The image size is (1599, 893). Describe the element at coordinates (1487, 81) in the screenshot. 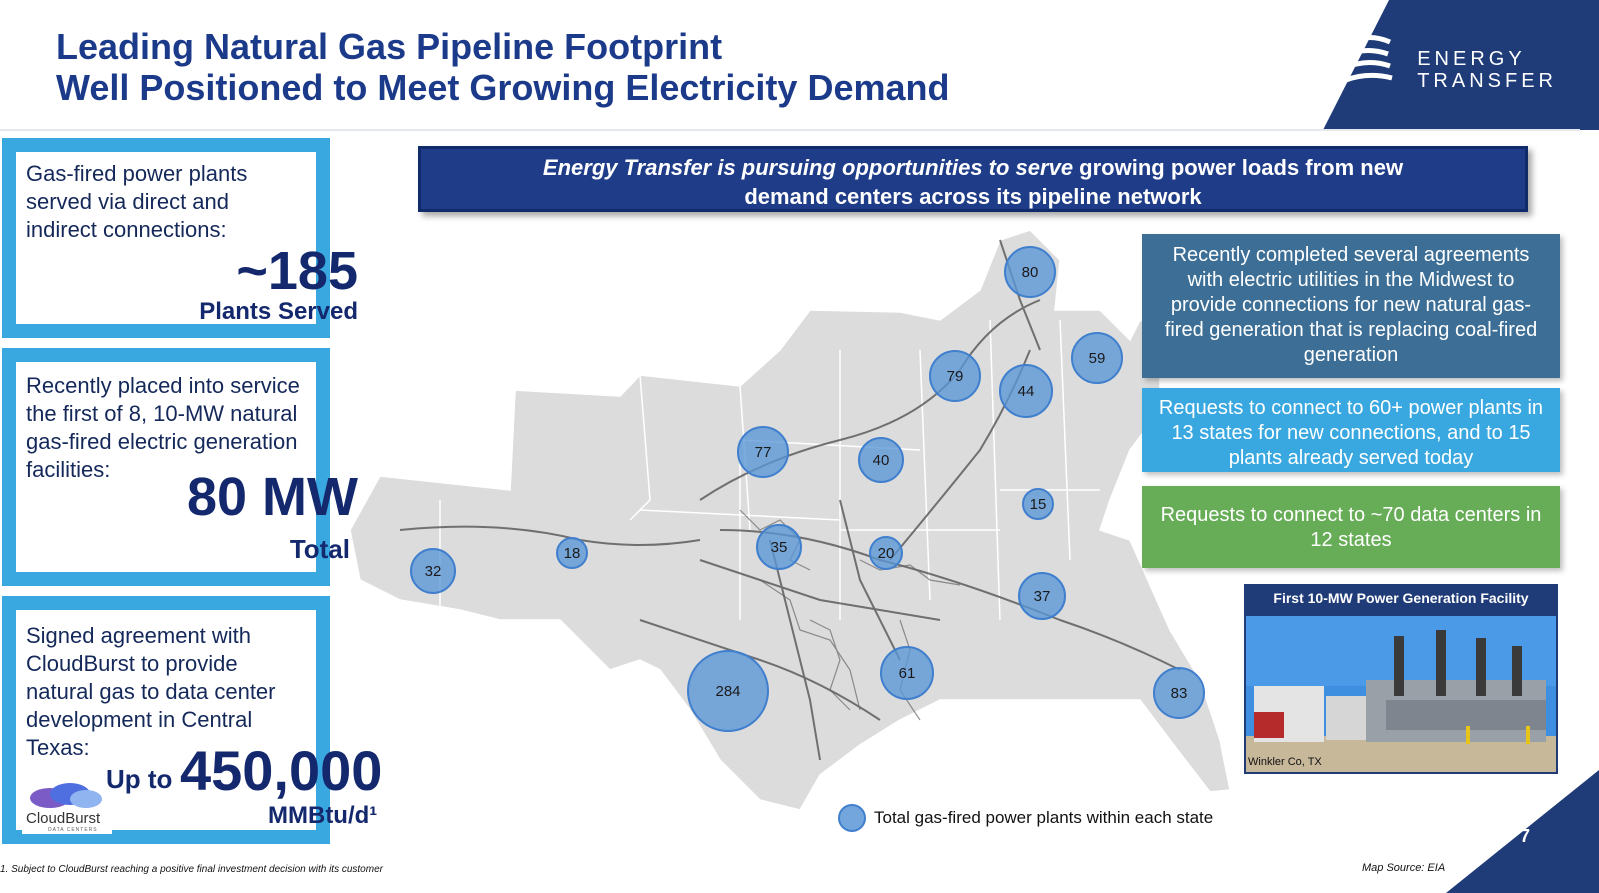

I see `logo-line-2: TRANSFER` at that location.